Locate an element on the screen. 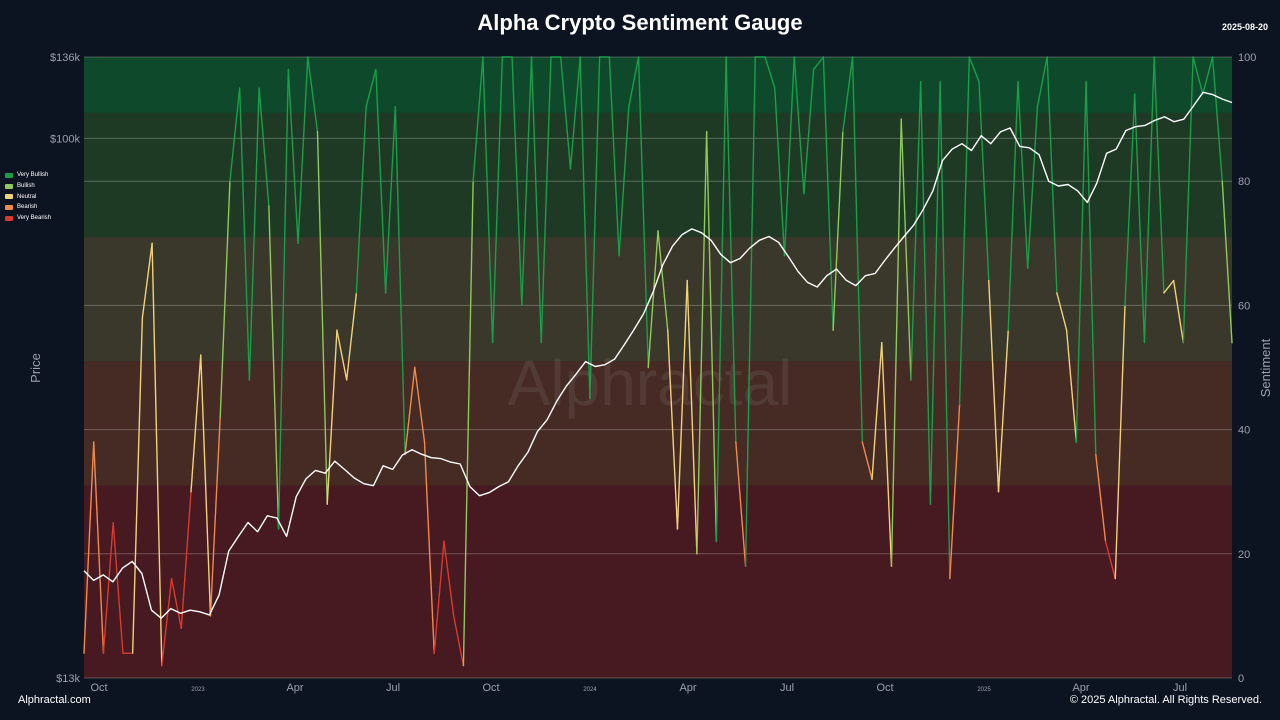 This screenshot has width=1280, height=720. footer-brand: Alphractal.com is located at coordinates (54, 700).